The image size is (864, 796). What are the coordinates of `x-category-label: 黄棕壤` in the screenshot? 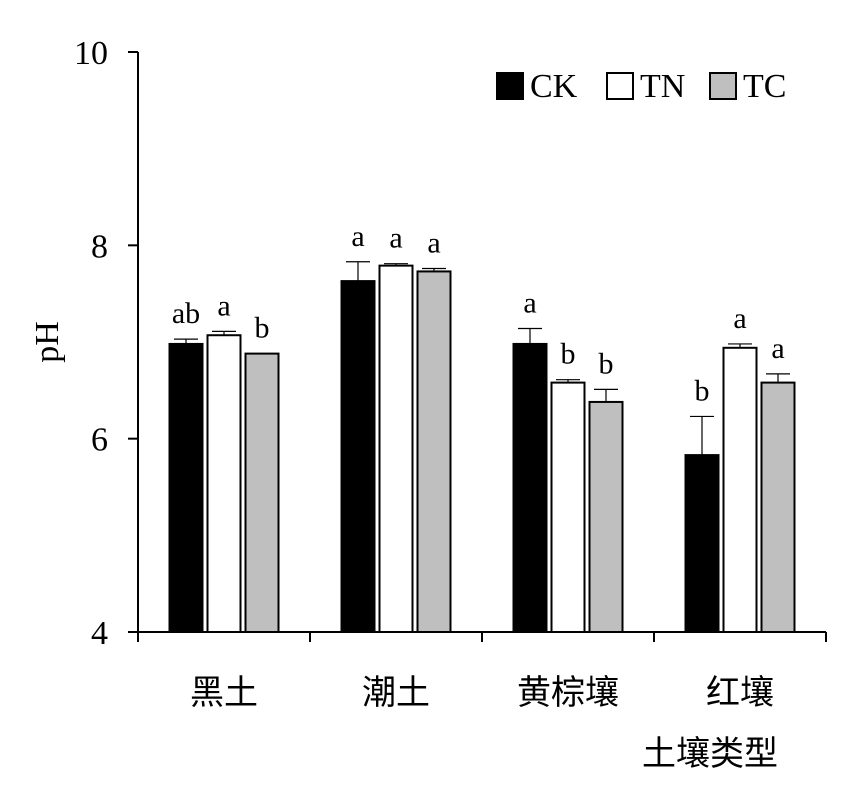 It's located at (568, 693).